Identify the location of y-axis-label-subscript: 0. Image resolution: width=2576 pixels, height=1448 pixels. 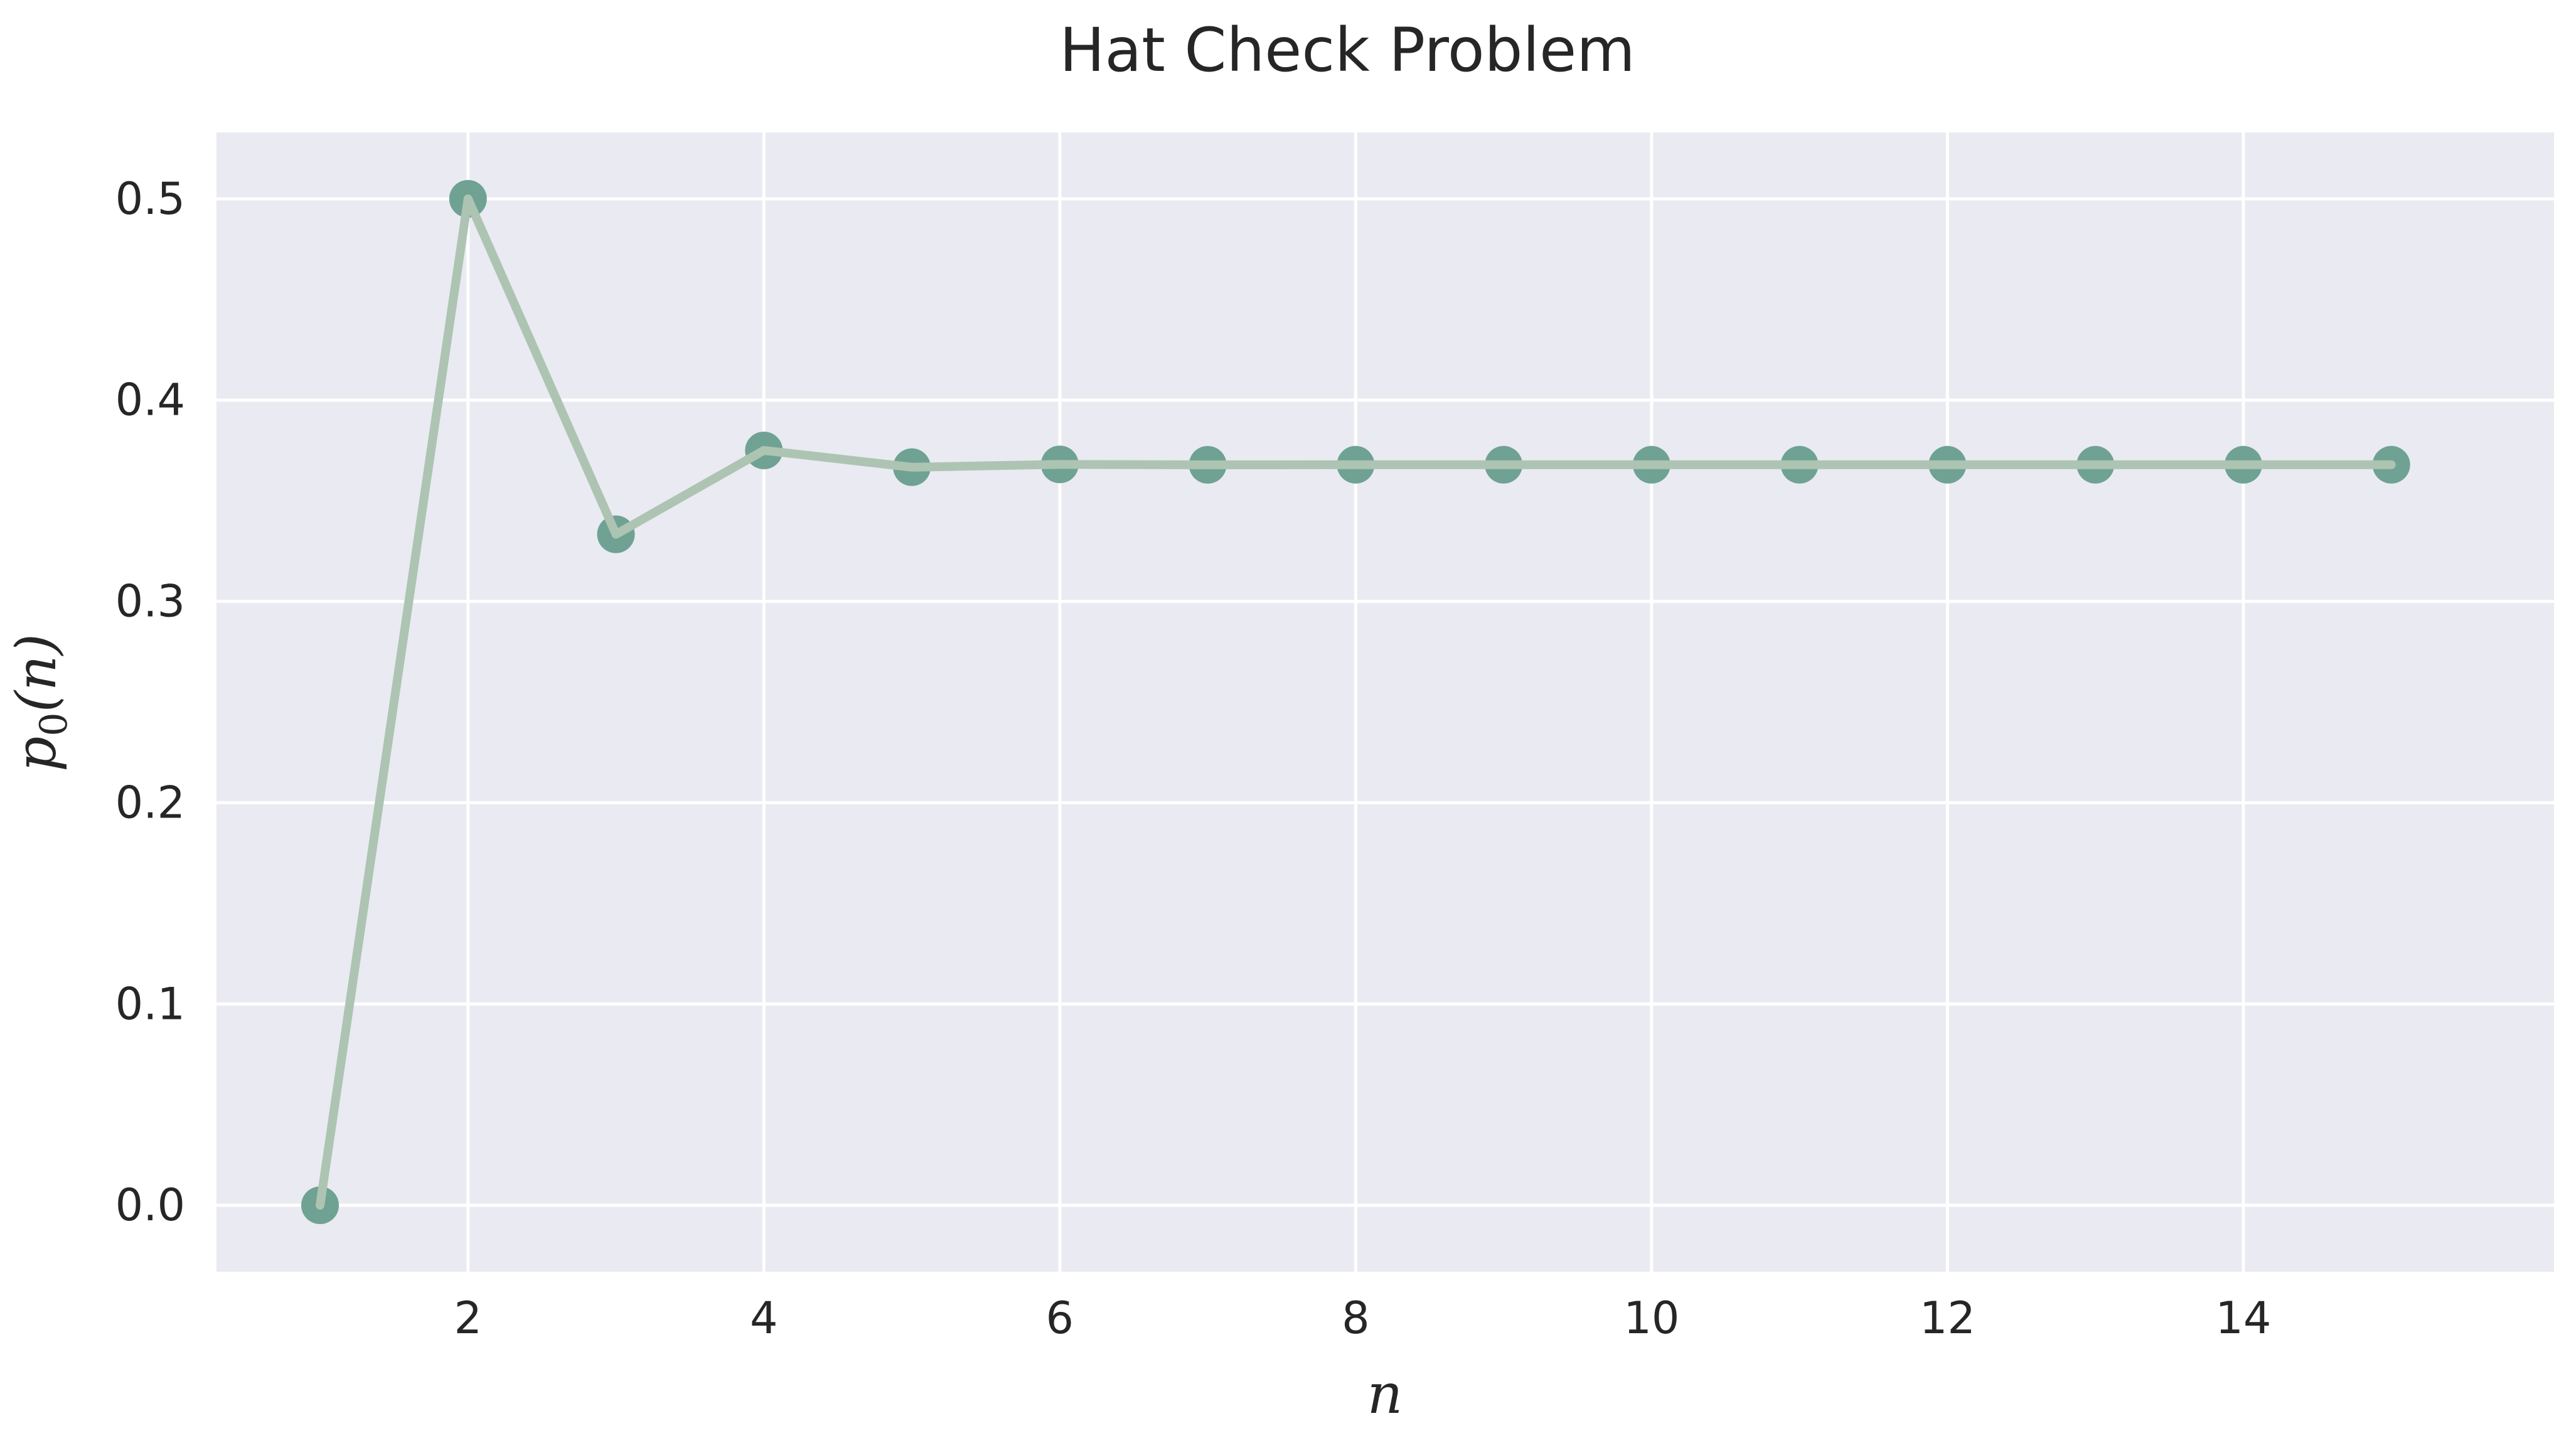
(54, 724).